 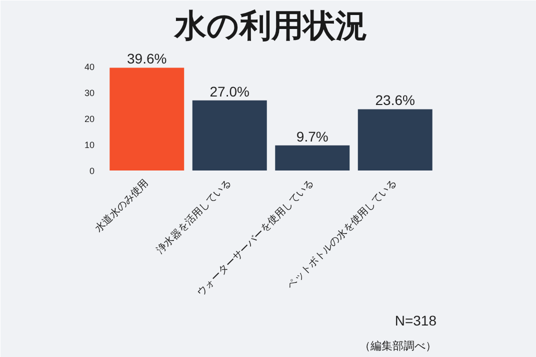 What do you see at coordinates (312, 136) in the screenshot?
I see `data-label: 9.7%` at bounding box center [312, 136].